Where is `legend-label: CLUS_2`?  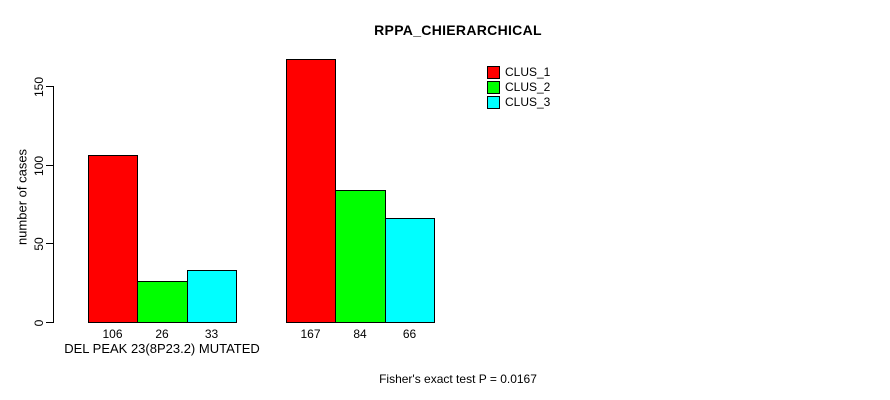 legend-label: CLUS_2 is located at coordinates (528, 87).